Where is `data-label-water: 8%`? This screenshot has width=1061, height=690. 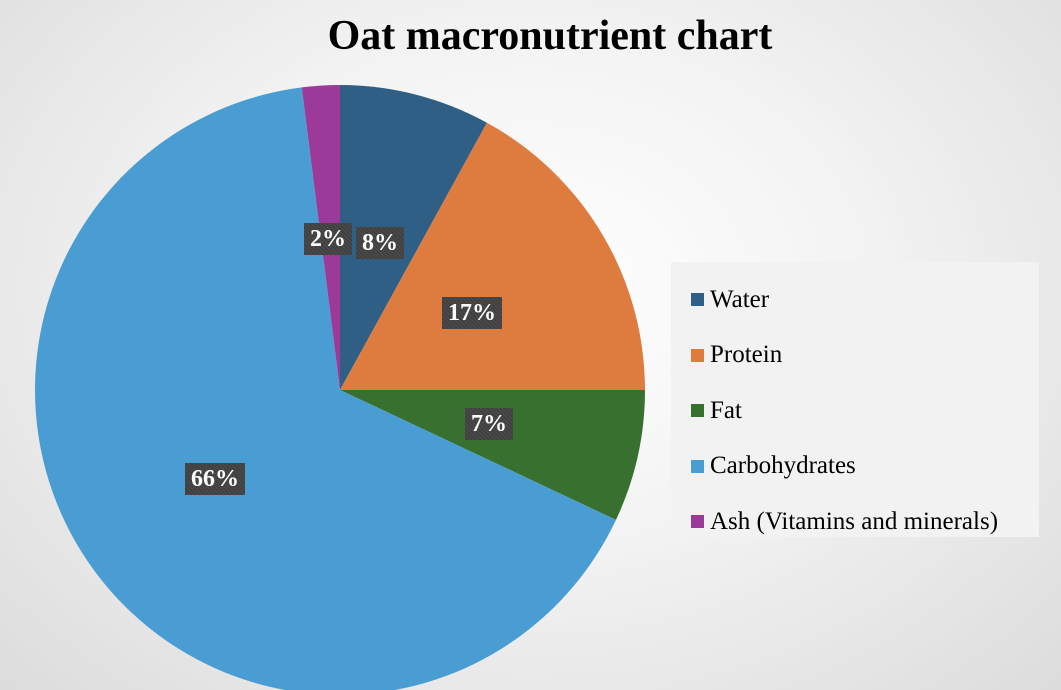
data-label-water: 8% is located at coordinates (380, 243).